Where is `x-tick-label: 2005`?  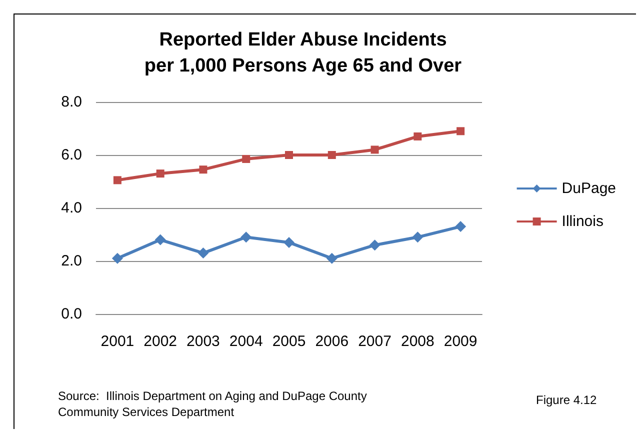
x-tick-label: 2005 is located at coordinates (289, 341).